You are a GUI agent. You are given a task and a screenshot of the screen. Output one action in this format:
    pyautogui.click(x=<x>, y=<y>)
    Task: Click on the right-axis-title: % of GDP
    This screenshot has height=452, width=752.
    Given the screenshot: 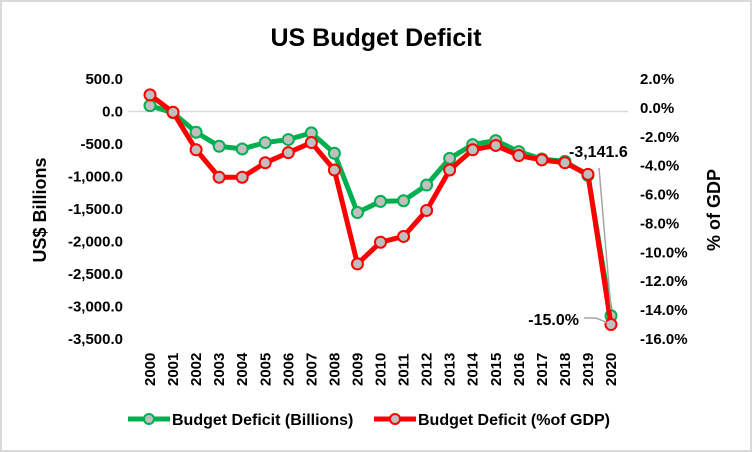 What is the action you would take?
    pyautogui.click(x=714, y=210)
    